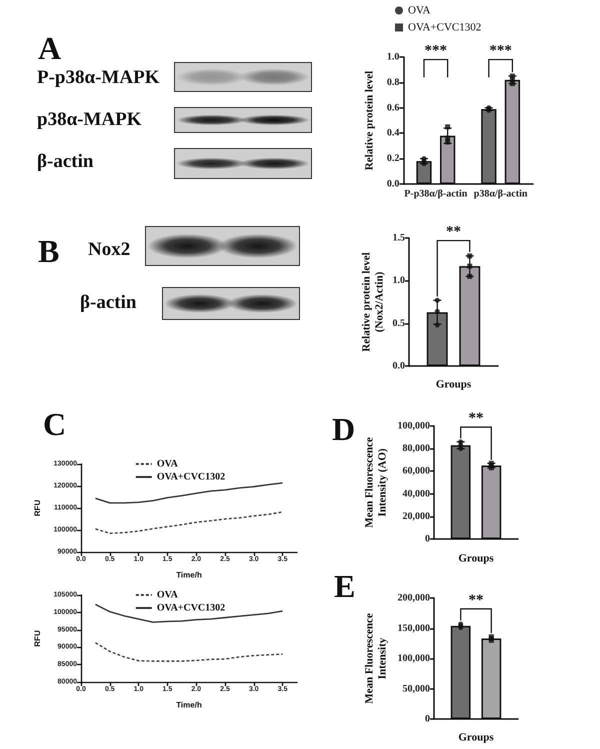 This screenshot has width=600, height=749. Describe the element at coordinates (416, 448) in the screenshot. I see `y-tick-label: 80,000` at that location.